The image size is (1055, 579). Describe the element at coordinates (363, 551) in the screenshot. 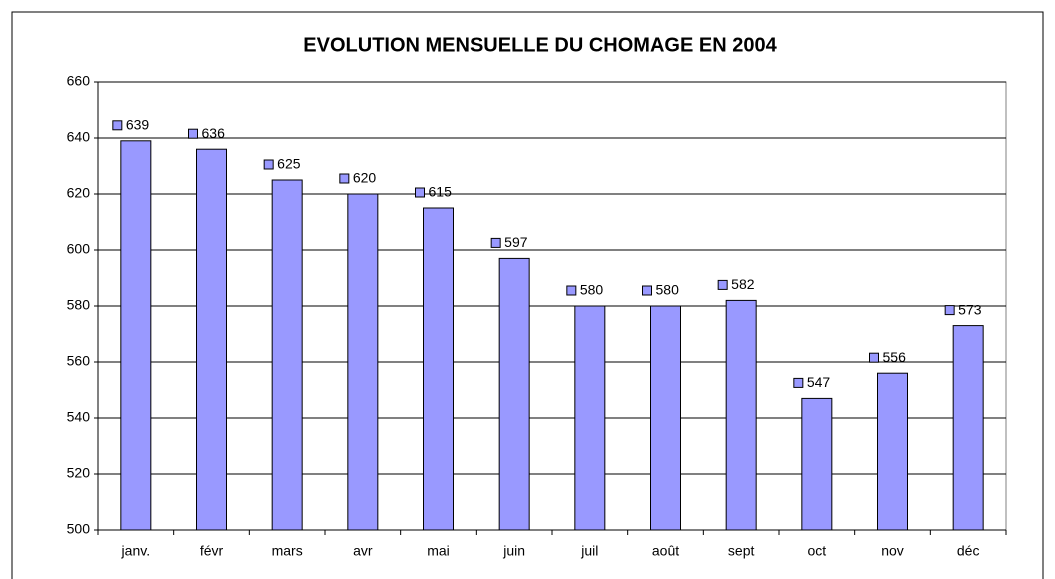

I see `x-tick-label: avr` at that location.